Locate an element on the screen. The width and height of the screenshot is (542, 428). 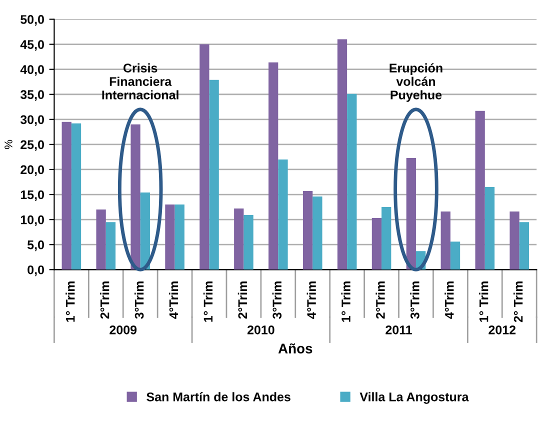
text: 2011 is located at coordinates (399, 329).